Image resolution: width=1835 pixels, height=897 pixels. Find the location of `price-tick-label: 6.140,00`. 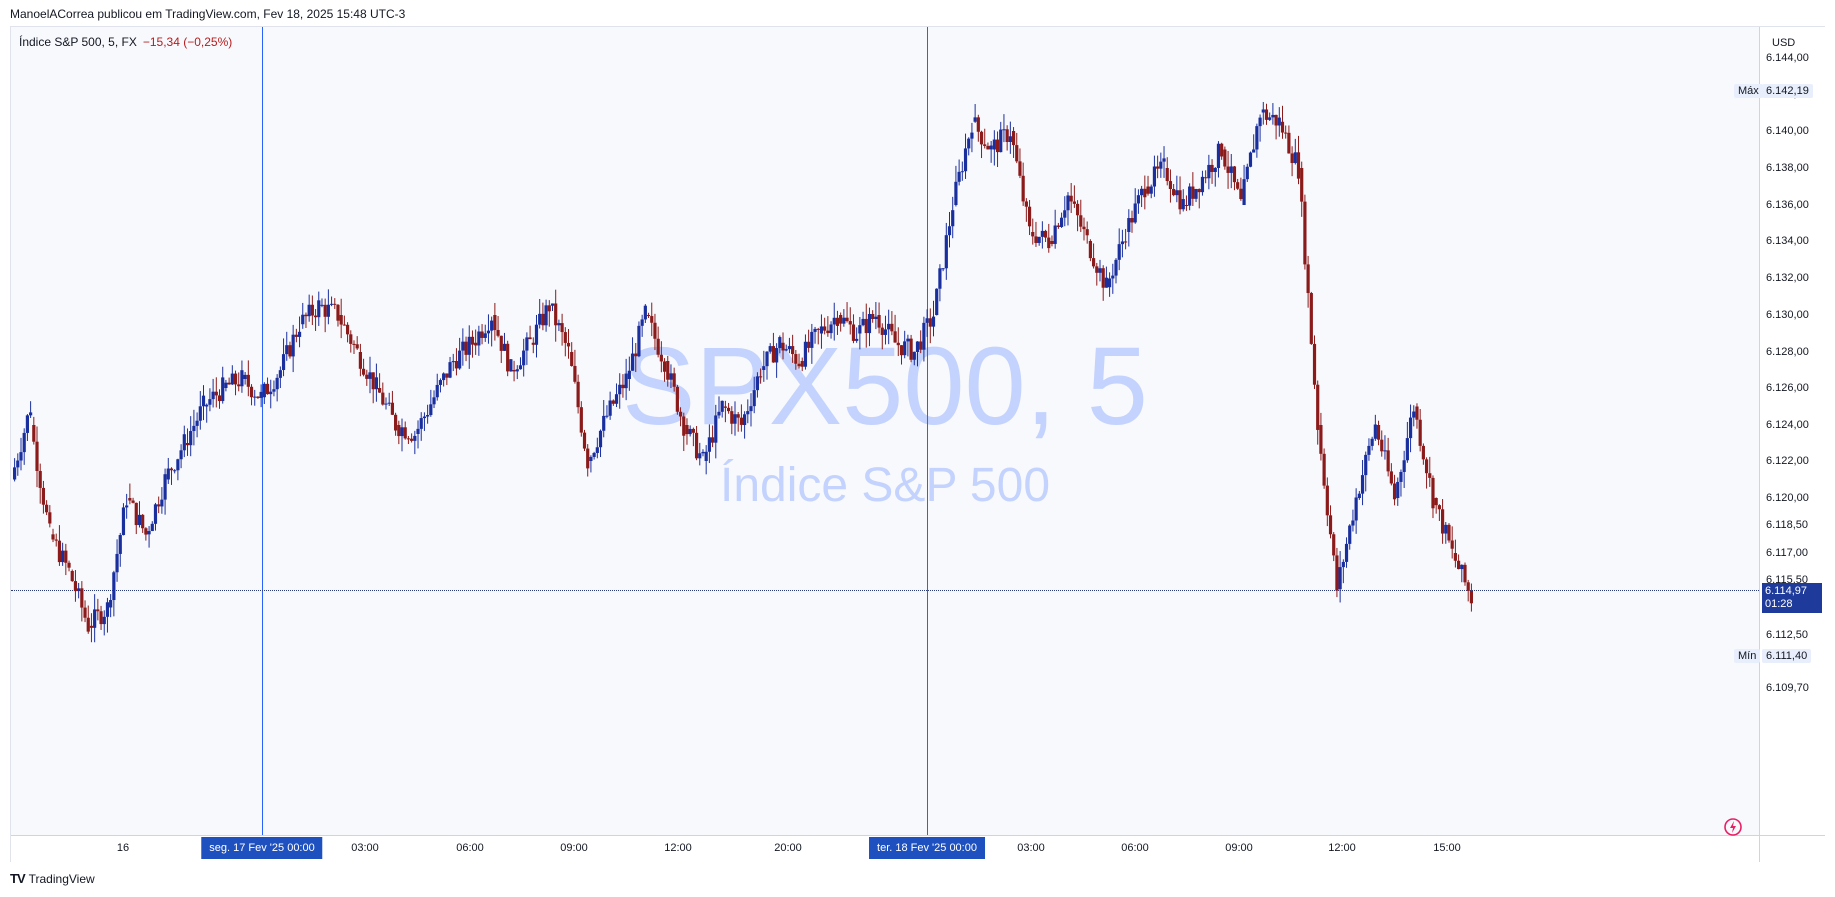

price-tick-label: 6.140,00 is located at coordinates (1787, 131).